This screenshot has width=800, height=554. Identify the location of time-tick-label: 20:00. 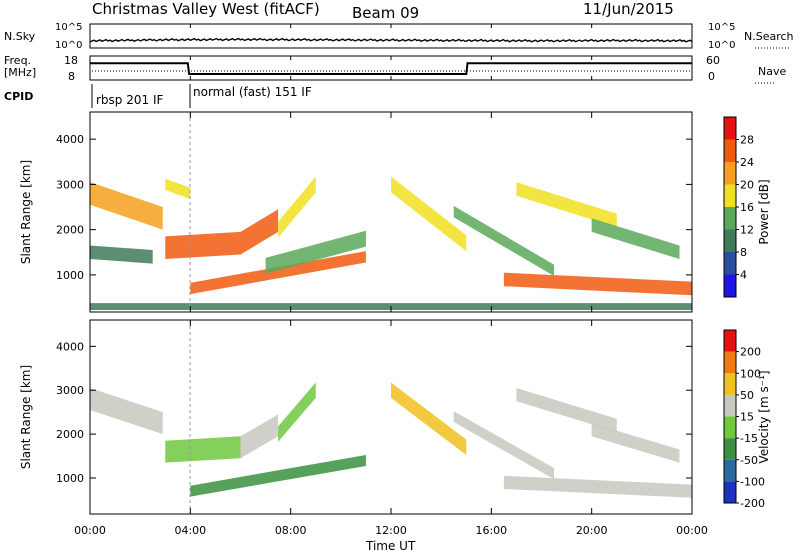
(592, 530).